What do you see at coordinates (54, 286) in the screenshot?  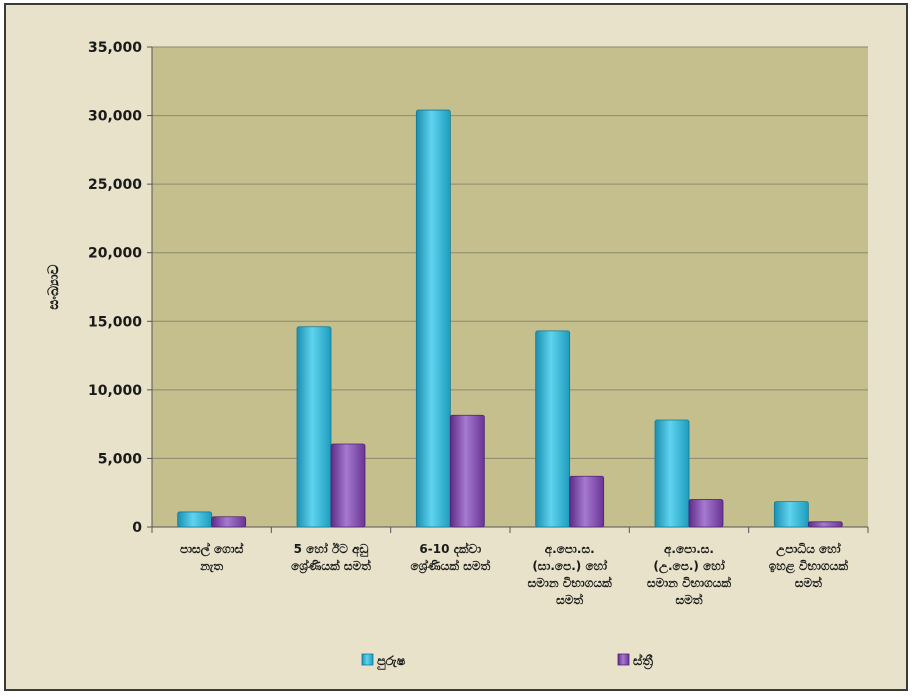 I see `y-axis-title: සංඛ්‍යාව` at bounding box center [54, 286].